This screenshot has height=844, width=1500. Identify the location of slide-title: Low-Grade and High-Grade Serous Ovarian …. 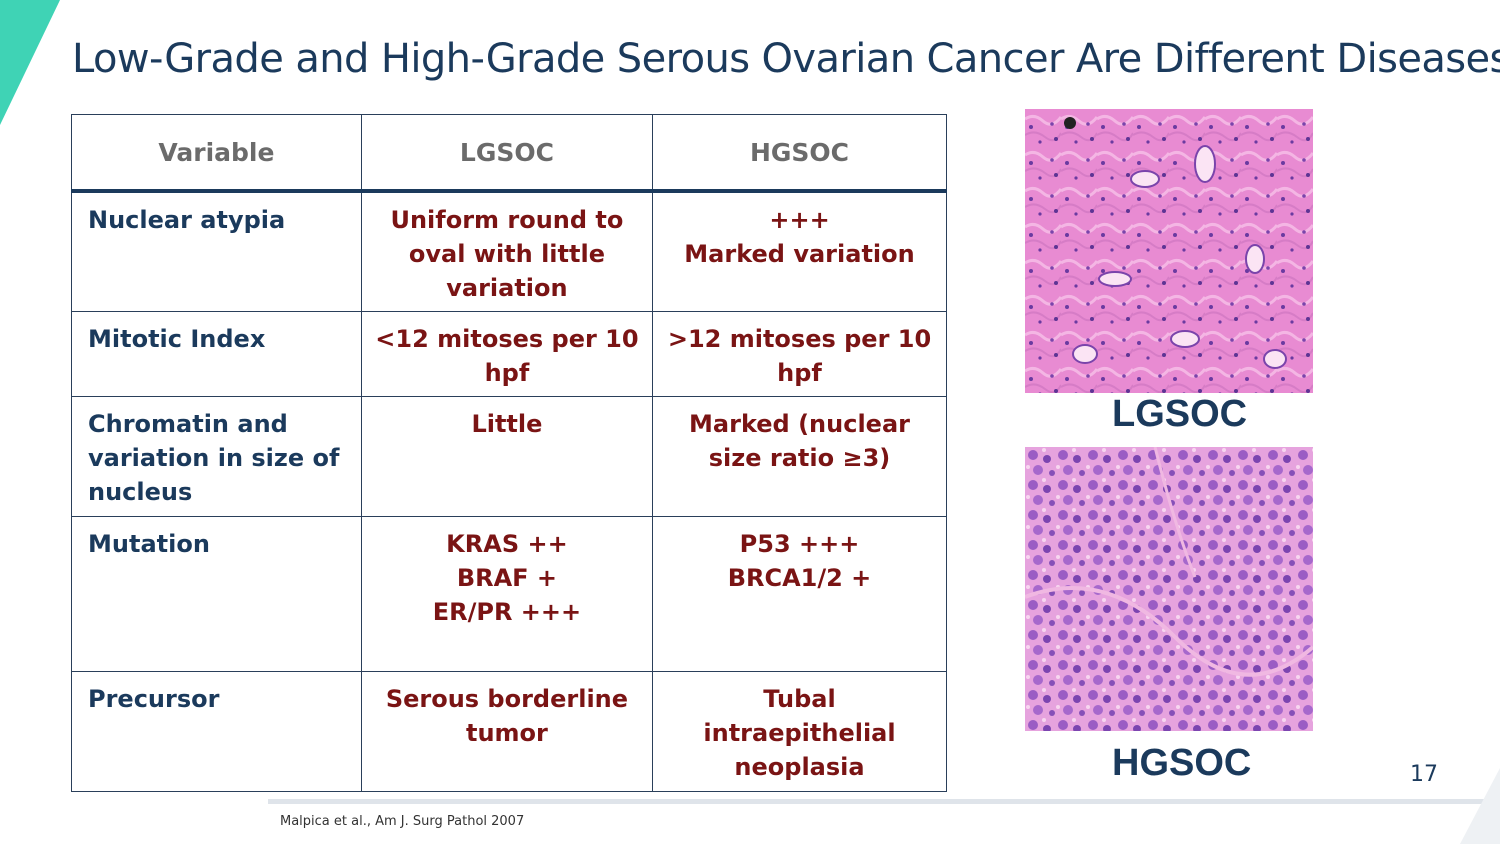
(786, 59).